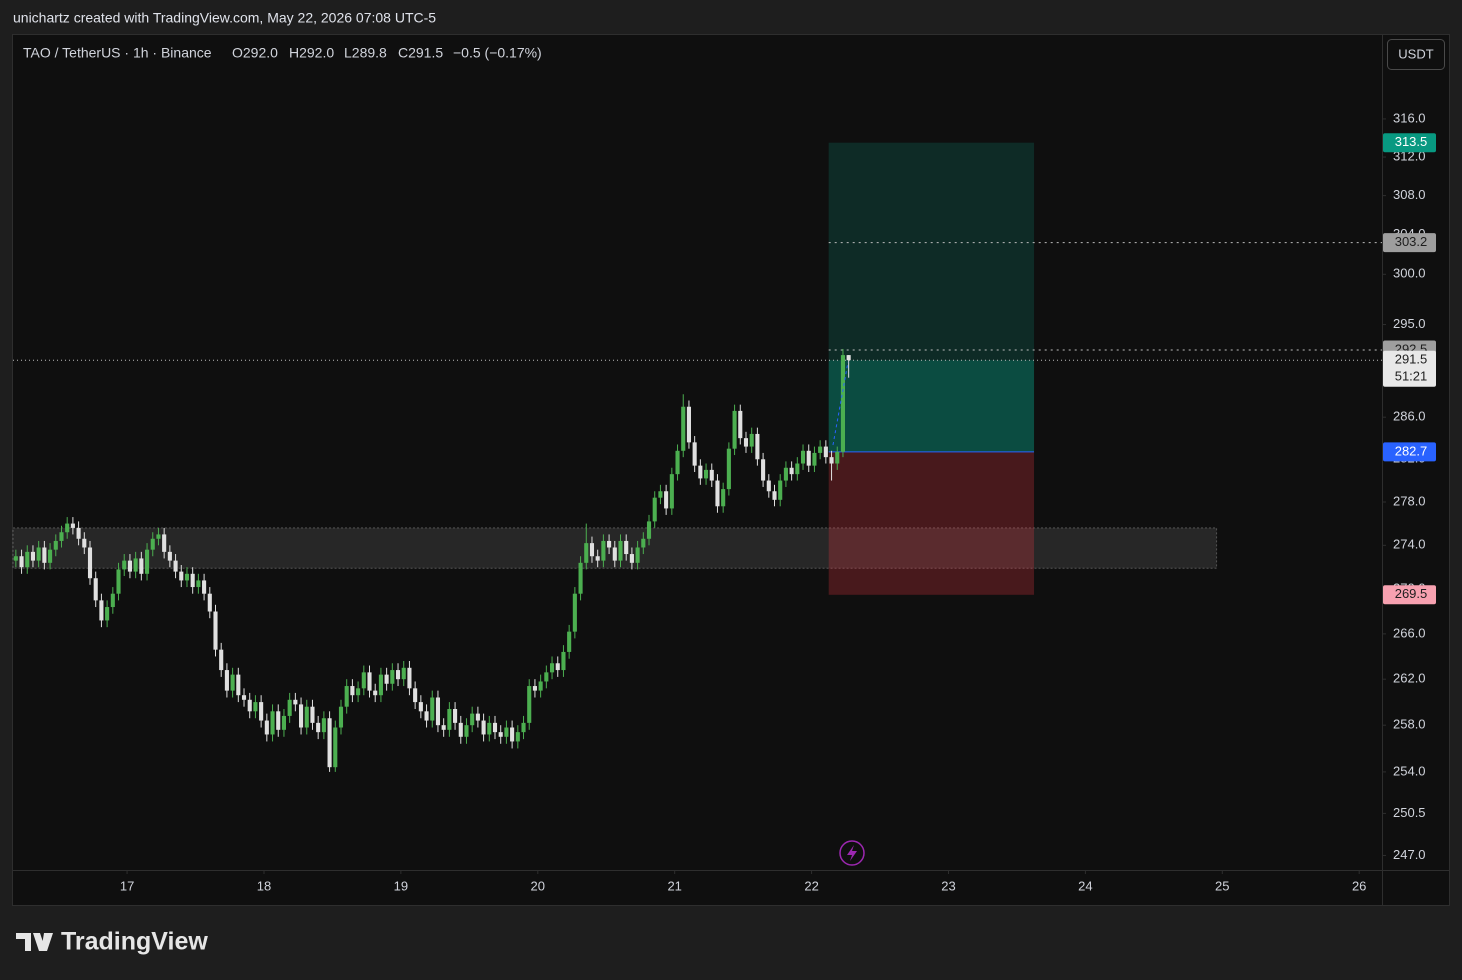  What do you see at coordinates (1409, 194) in the screenshot?
I see `y-tick-label: 308.0` at bounding box center [1409, 194].